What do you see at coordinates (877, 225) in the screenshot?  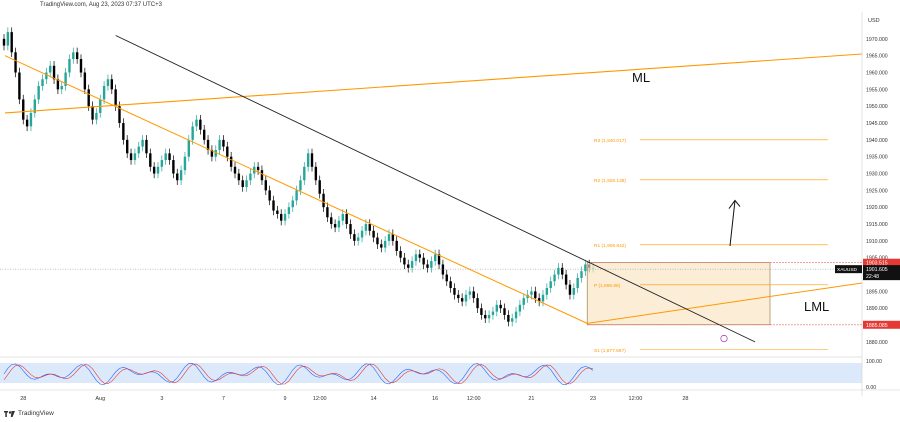 I see `y-tick-label: 1915.000` at bounding box center [877, 225].